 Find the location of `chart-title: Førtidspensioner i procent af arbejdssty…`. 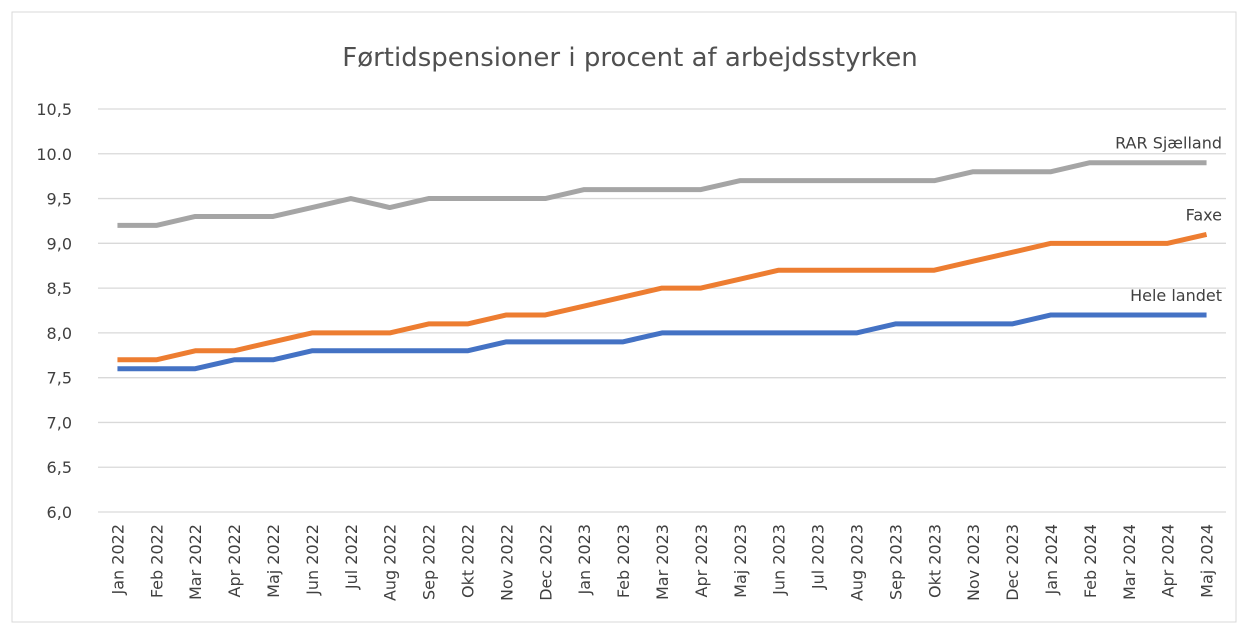

chart-title: Førtidspensioner i procent af arbejdssty… is located at coordinates (630, 58).